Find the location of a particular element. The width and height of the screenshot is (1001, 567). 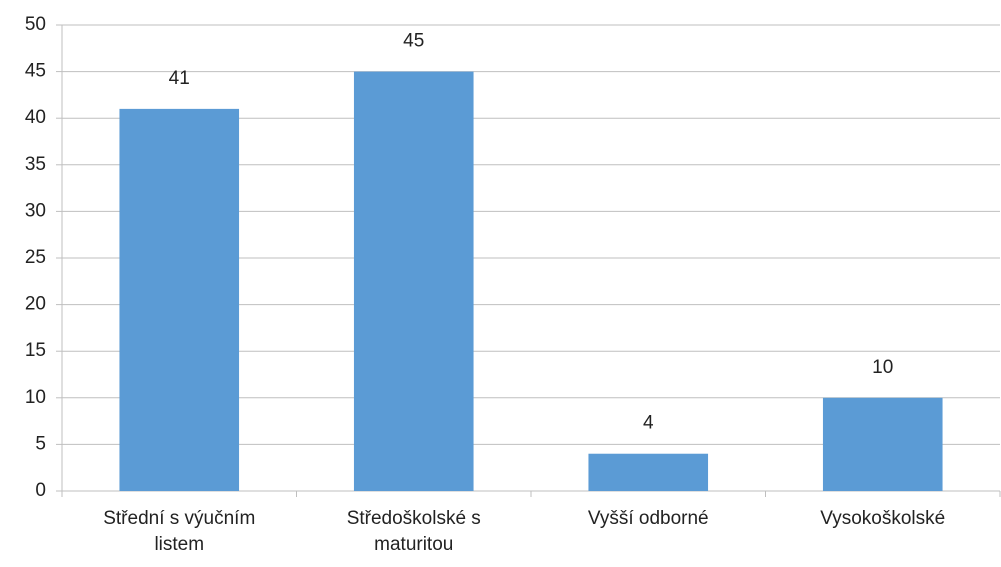

y-tick-label: 40 is located at coordinates (35, 117).